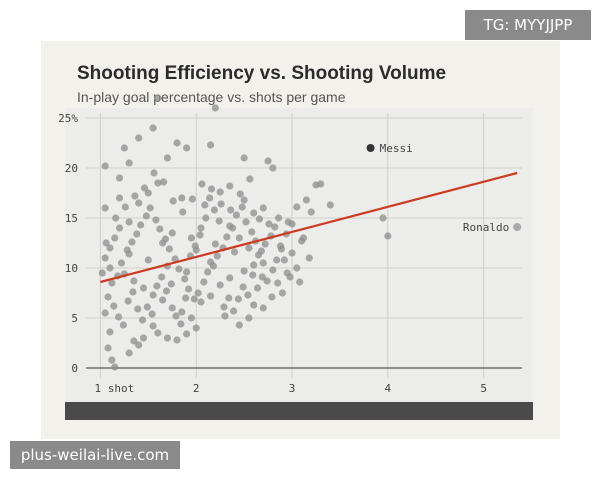 Image resolution: width=600 pixels, height=480 pixels. What do you see at coordinates (95, 455) in the screenshot?
I see `watermark-site: plus-weilai-live.com` at bounding box center [95, 455].